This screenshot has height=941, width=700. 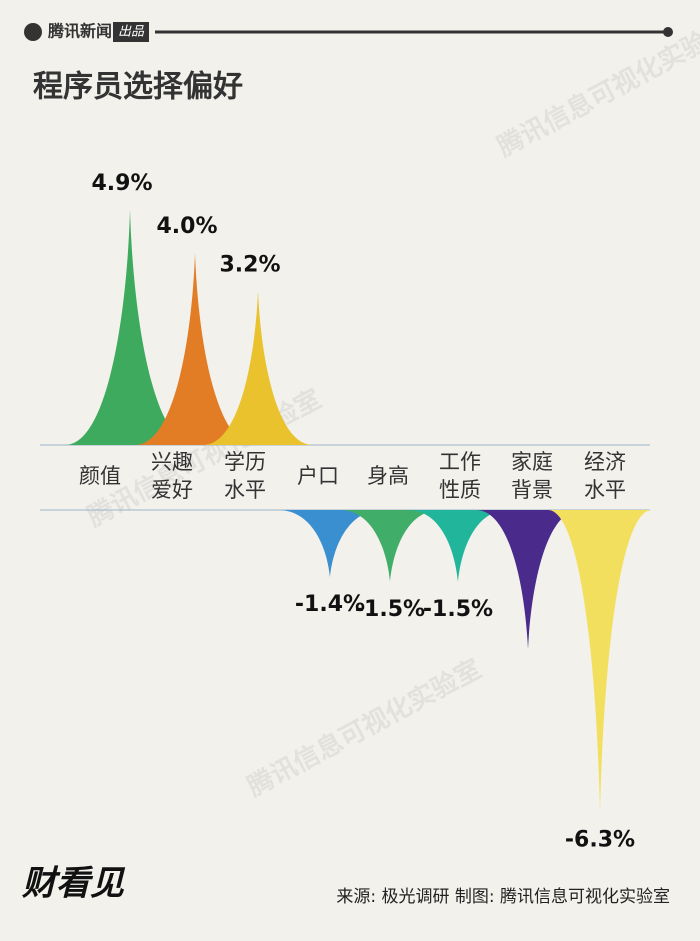 I want to click on tag-box, so click(x=131, y=32).